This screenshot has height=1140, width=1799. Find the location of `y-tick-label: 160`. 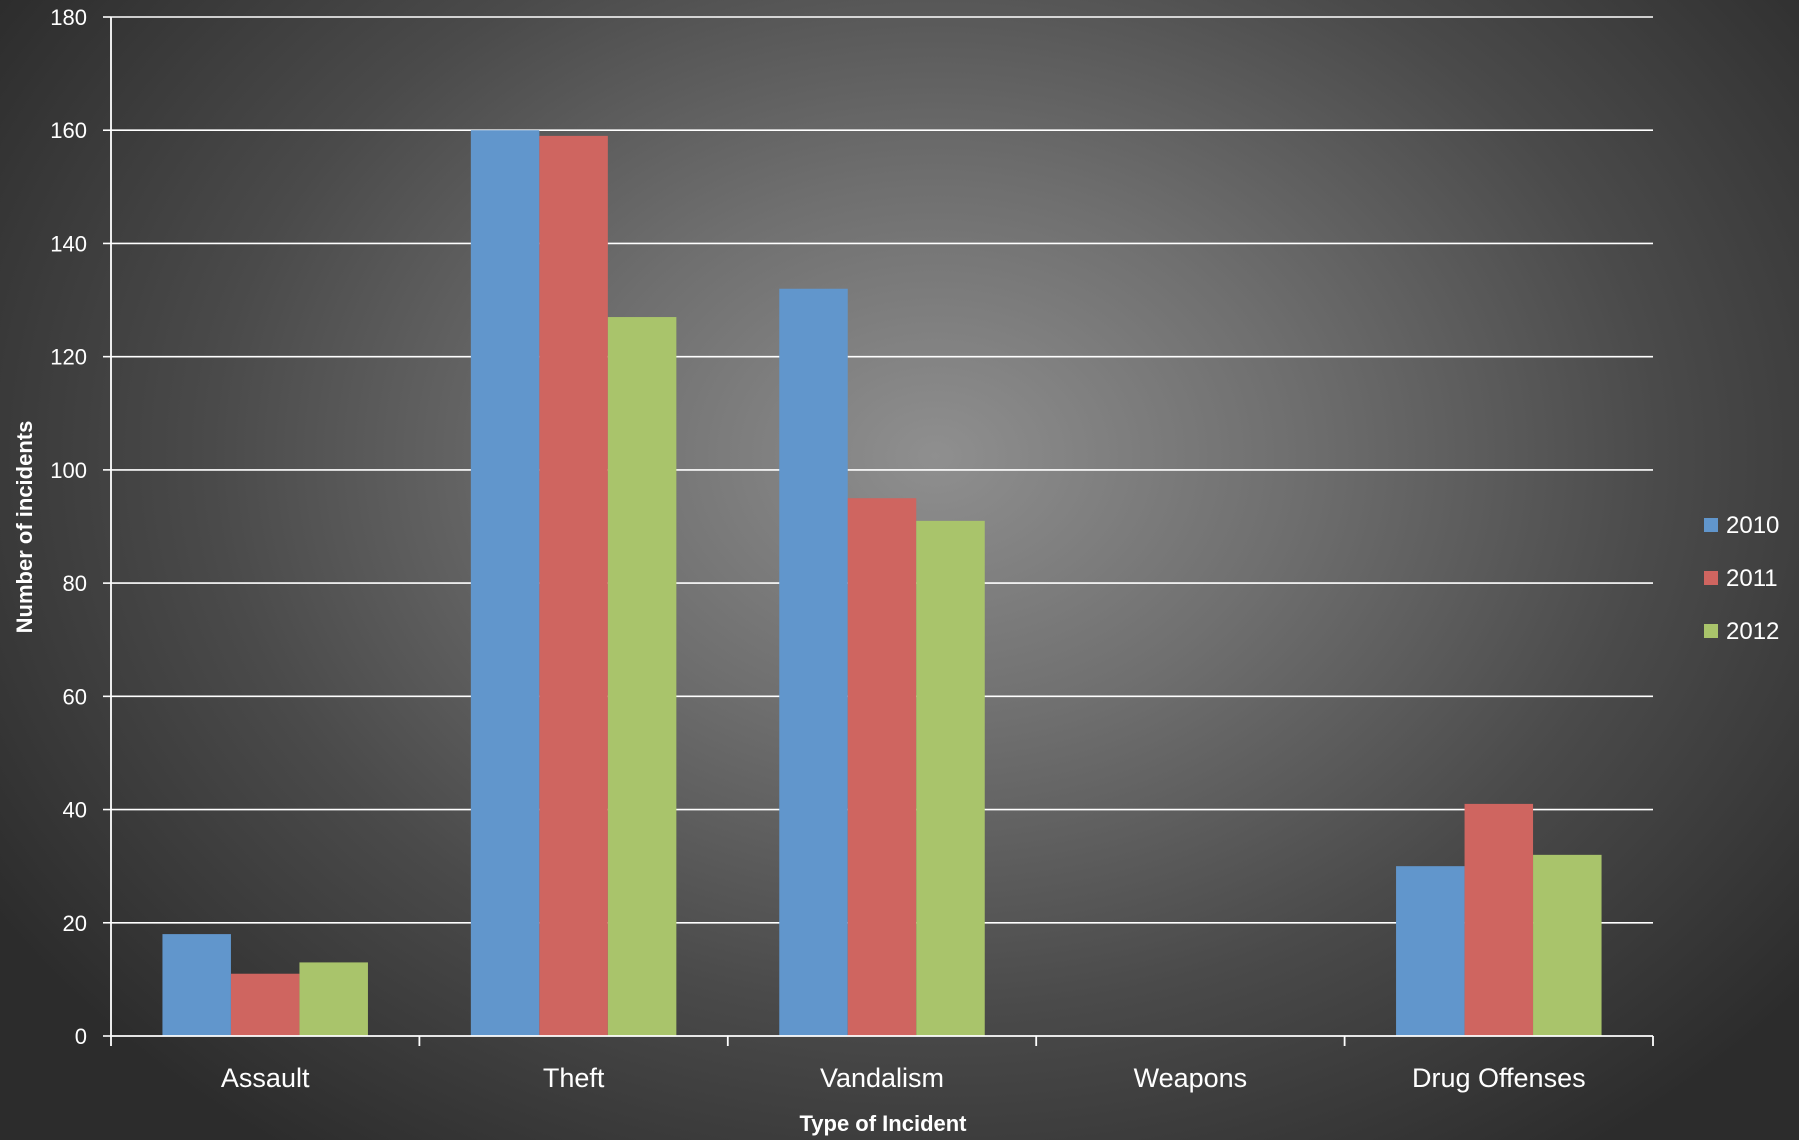

y-tick-label: 160 is located at coordinates (68, 130).